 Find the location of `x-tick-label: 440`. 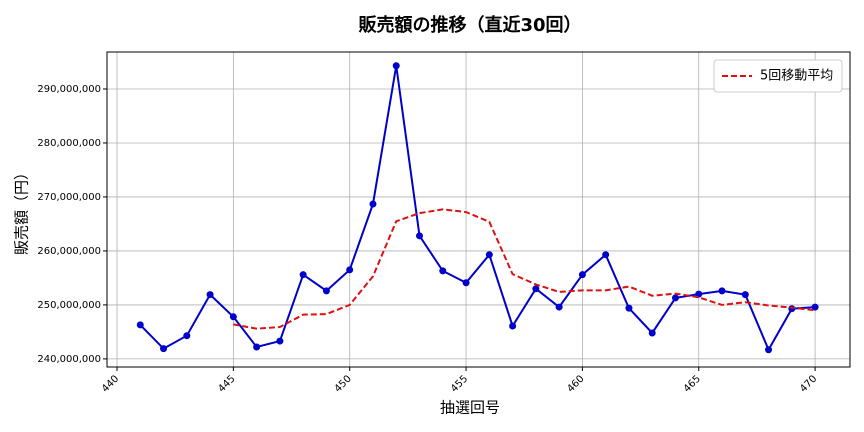

x-tick-label: 440 is located at coordinates (110, 383).